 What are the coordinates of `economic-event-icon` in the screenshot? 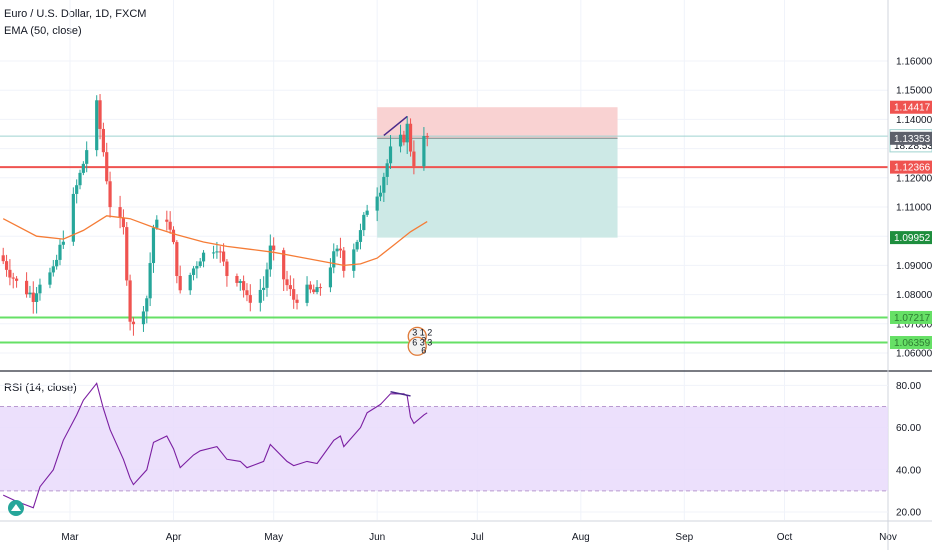 It's located at (417, 346).